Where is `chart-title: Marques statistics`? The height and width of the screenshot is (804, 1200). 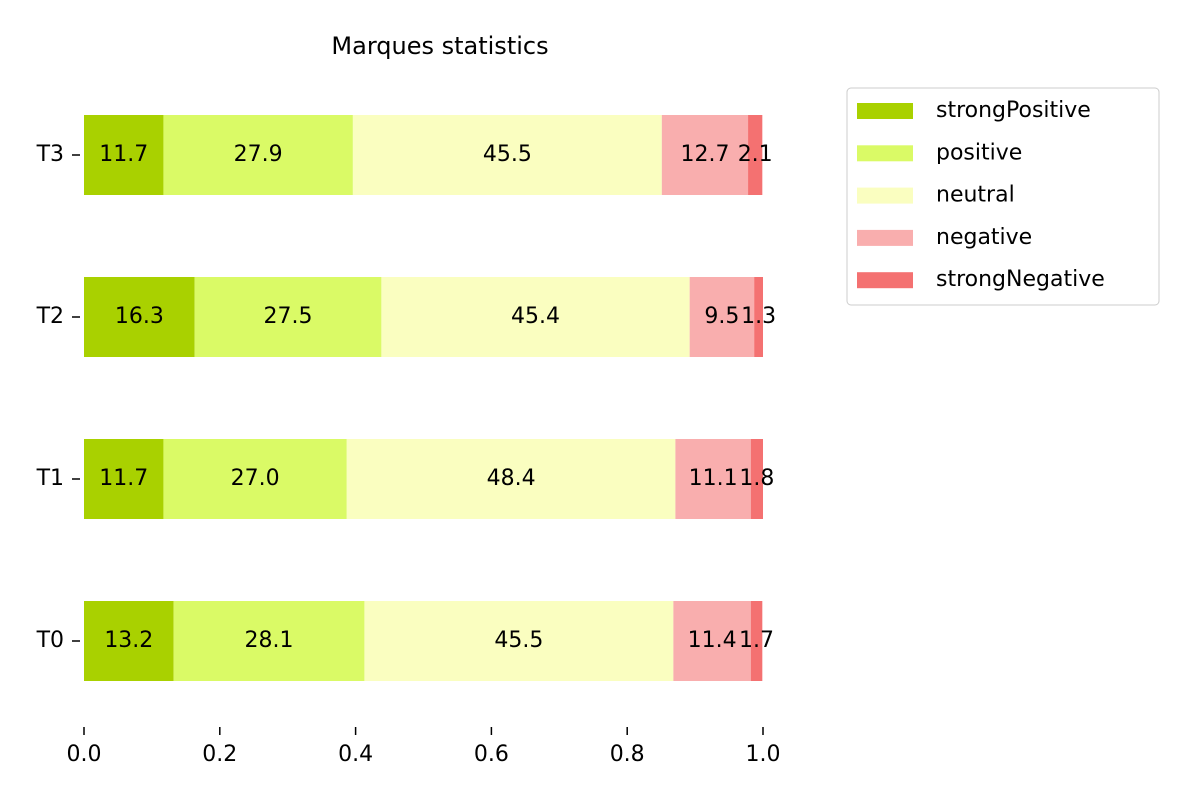
chart-title: Marques statistics is located at coordinates (439, 46).